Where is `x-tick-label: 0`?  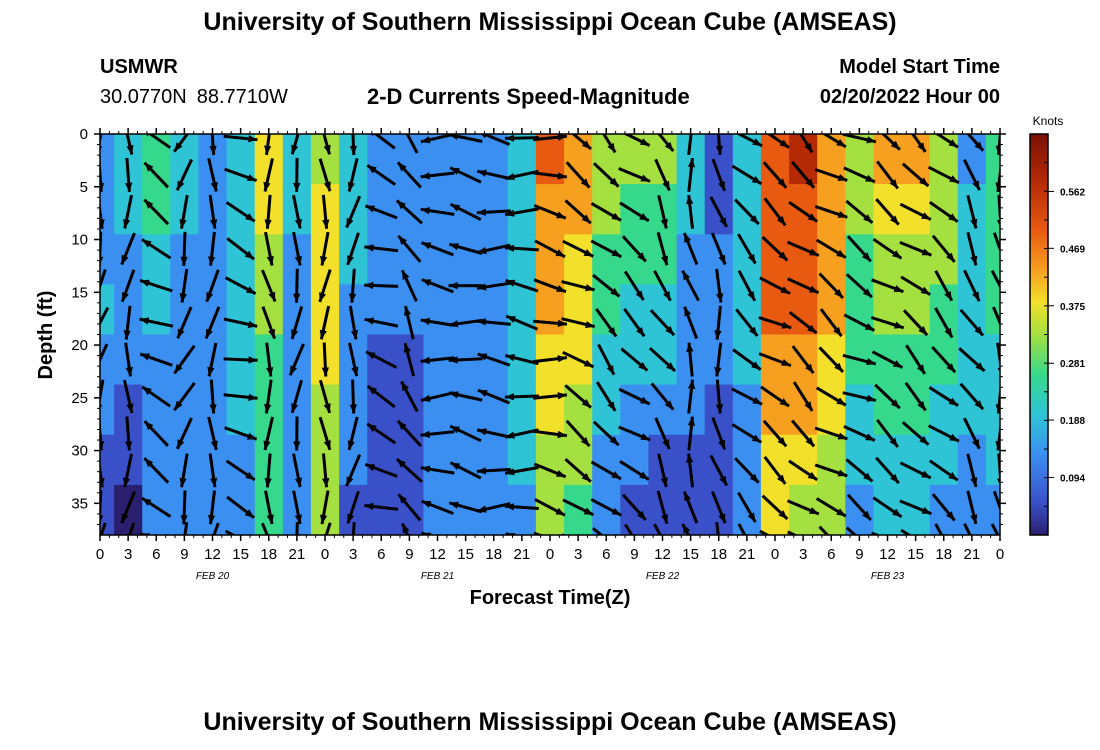 x-tick-label: 0 is located at coordinates (1000, 554).